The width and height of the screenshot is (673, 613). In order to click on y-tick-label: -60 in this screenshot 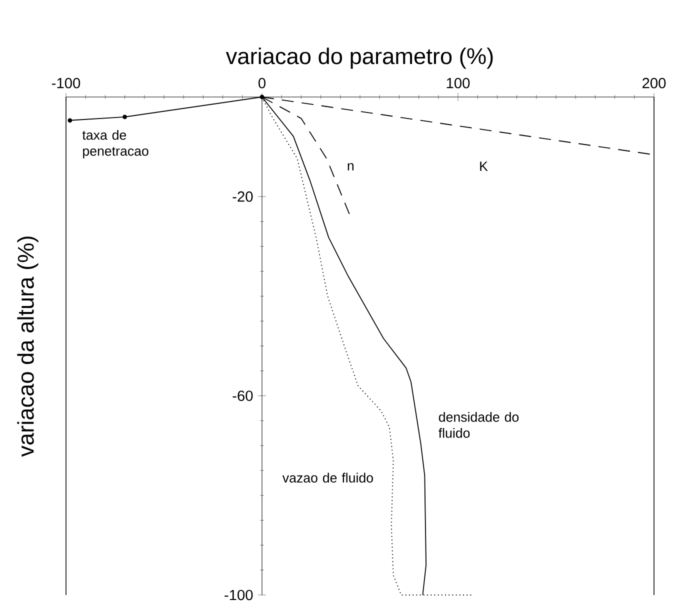, I will do `click(242, 395)`.